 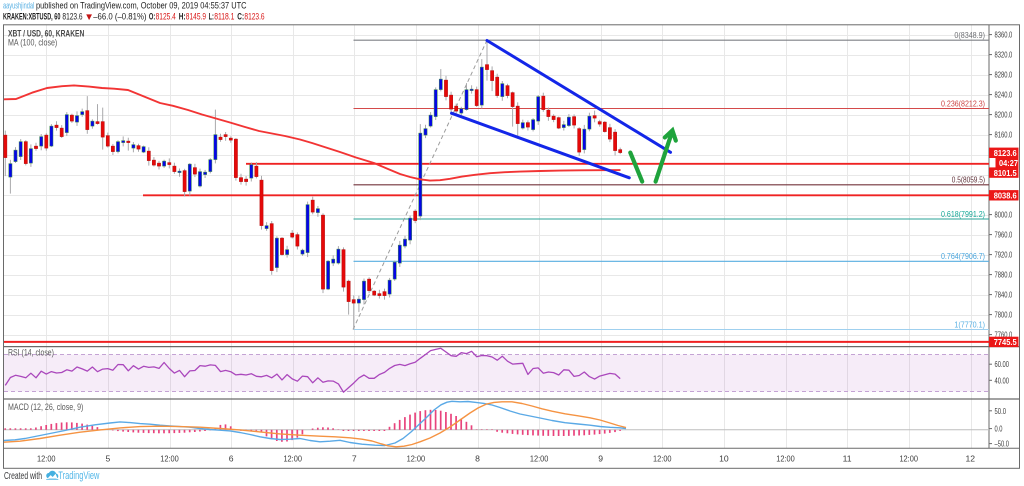 What do you see at coordinates (1004, 235) in the screenshot?
I see `svg-text: 7960.0` at bounding box center [1004, 235].